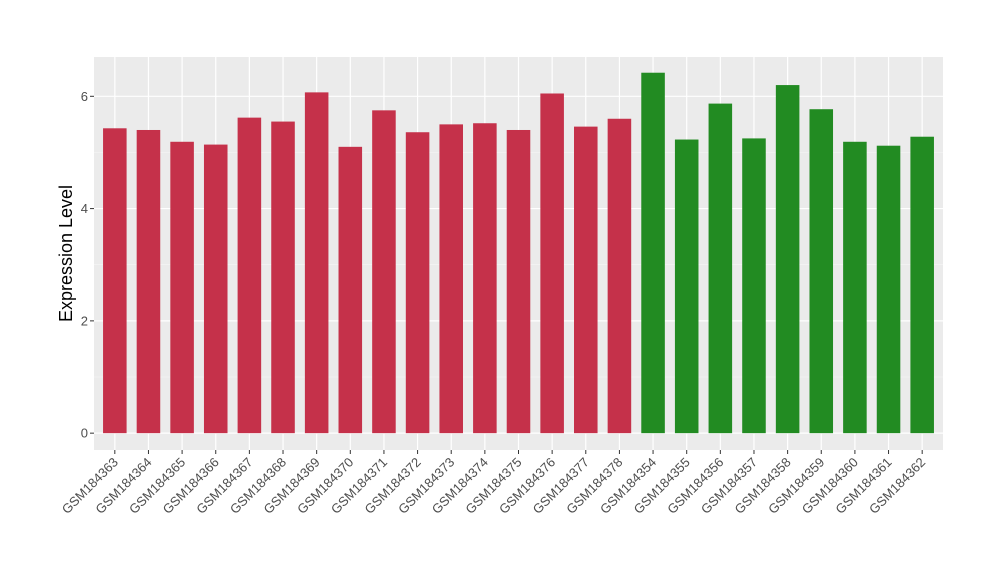 The width and height of the screenshot is (1000, 585). Describe the element at coordinates (787, 259) in the screenshot. I see `bar-GSM184358` at that location.